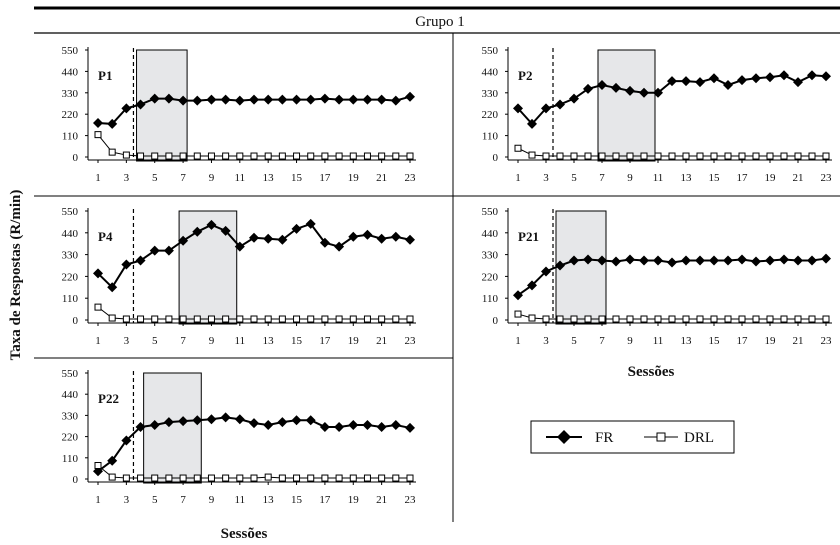  I want to click on y-tick-label-p2: 440, so click(490, 72).